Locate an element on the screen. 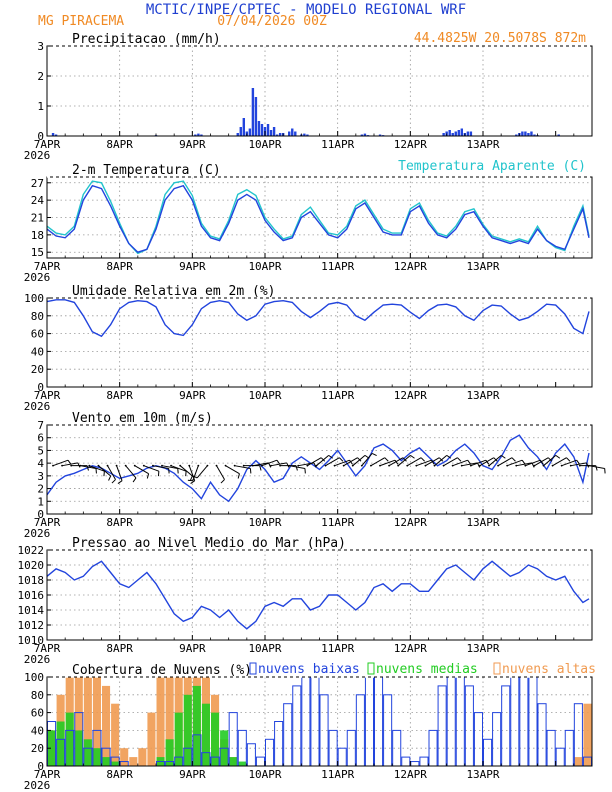  y-tick-label: 1016 is located at coordinates (31, 595).